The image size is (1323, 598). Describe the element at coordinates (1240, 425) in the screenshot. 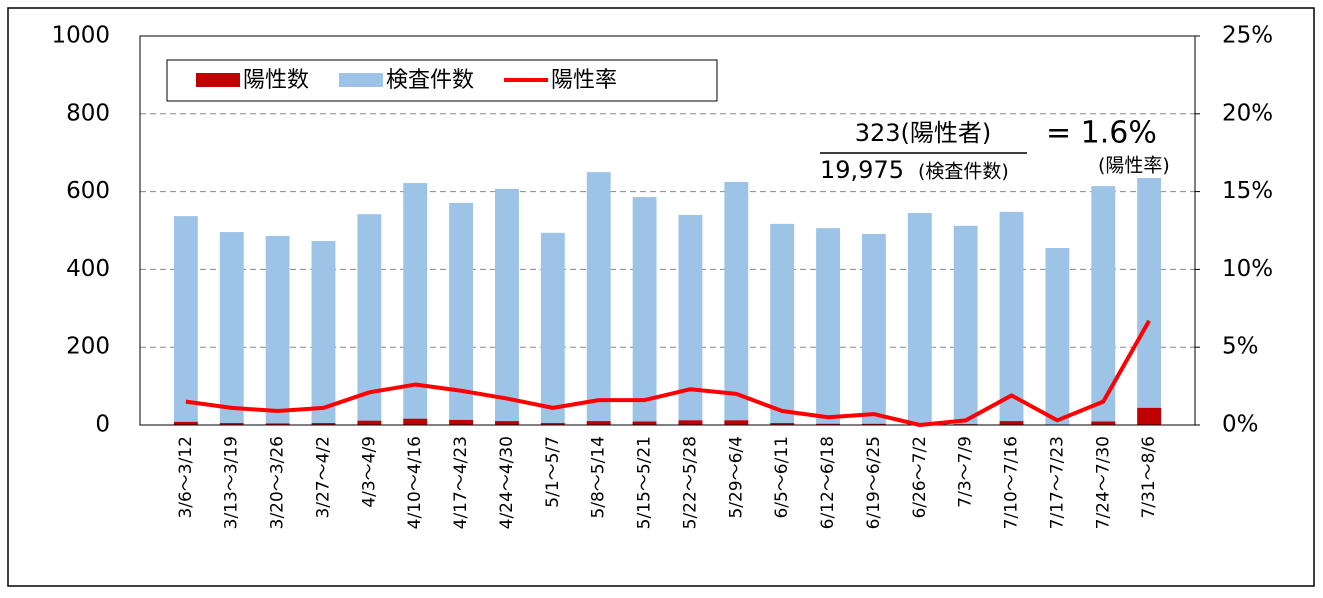

I see `y2-tick-label: 0%` at that location.